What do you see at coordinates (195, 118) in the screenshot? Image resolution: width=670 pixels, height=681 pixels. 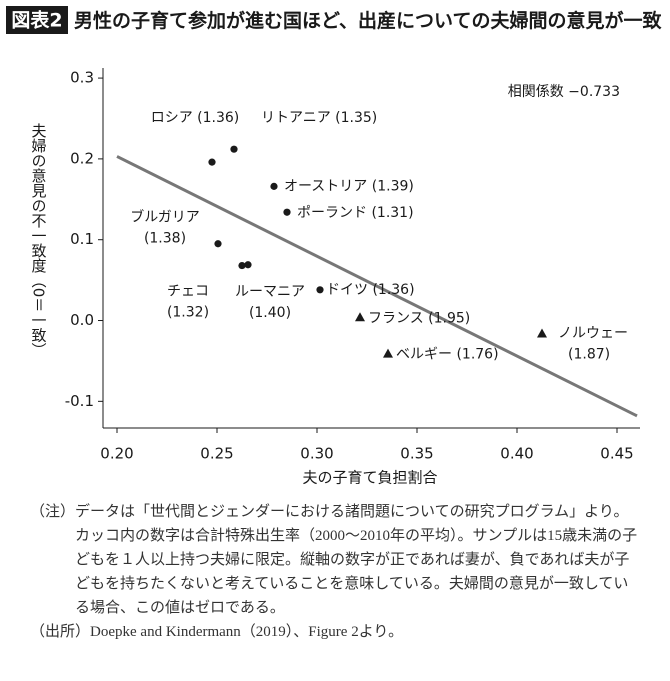 I see `point-label: ロシア (1.36)` at bounding box center [195, 118].